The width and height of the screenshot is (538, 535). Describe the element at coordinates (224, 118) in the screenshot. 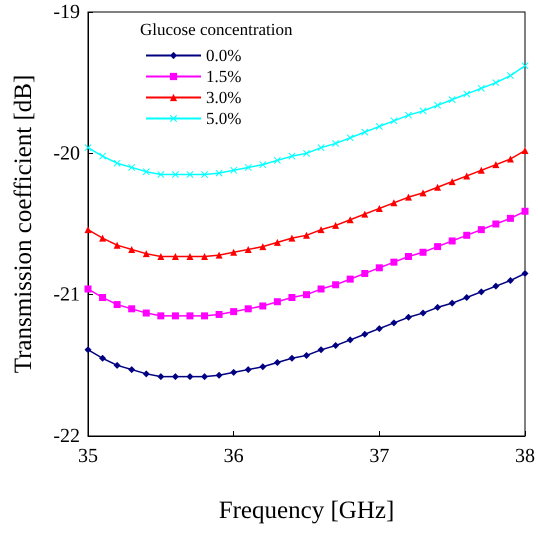

I see `legend-label: 5.0%` at that location.